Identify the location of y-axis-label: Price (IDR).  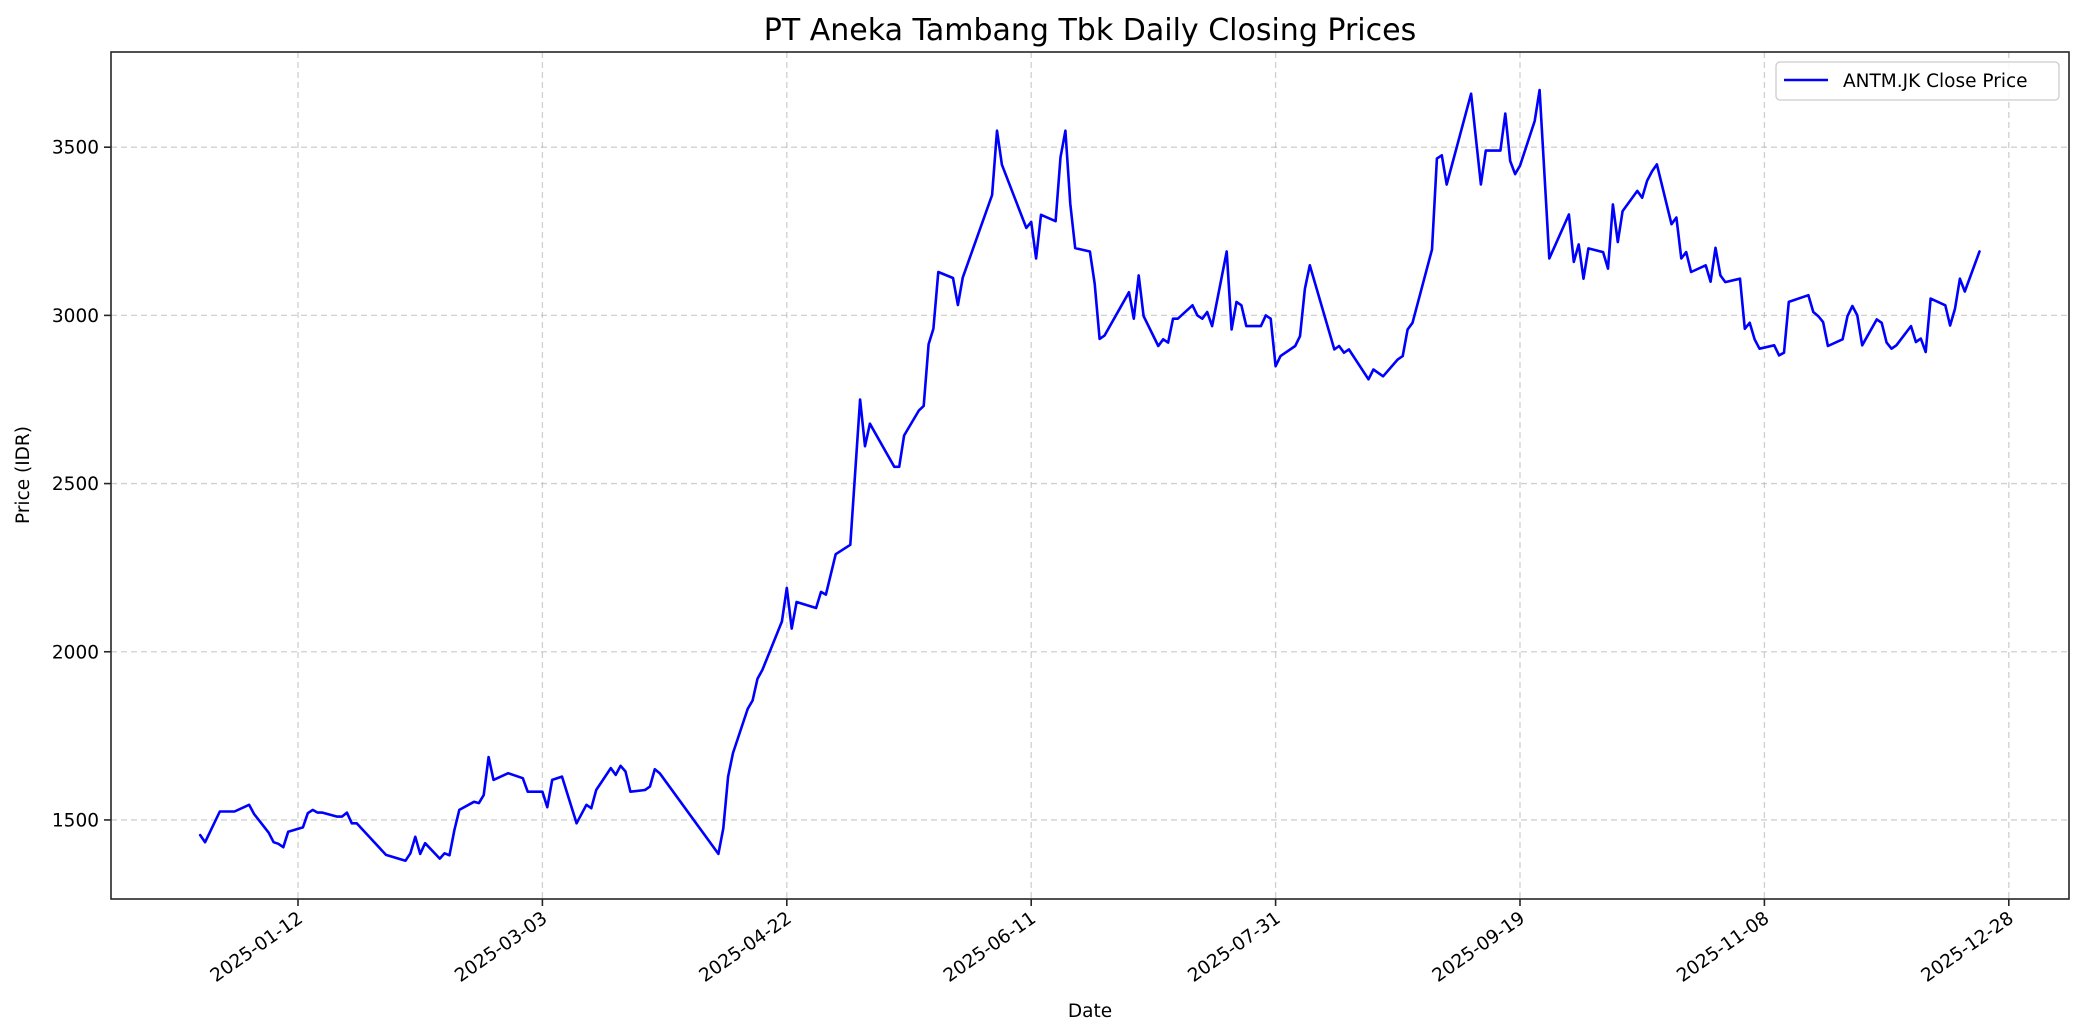
(23, 475).